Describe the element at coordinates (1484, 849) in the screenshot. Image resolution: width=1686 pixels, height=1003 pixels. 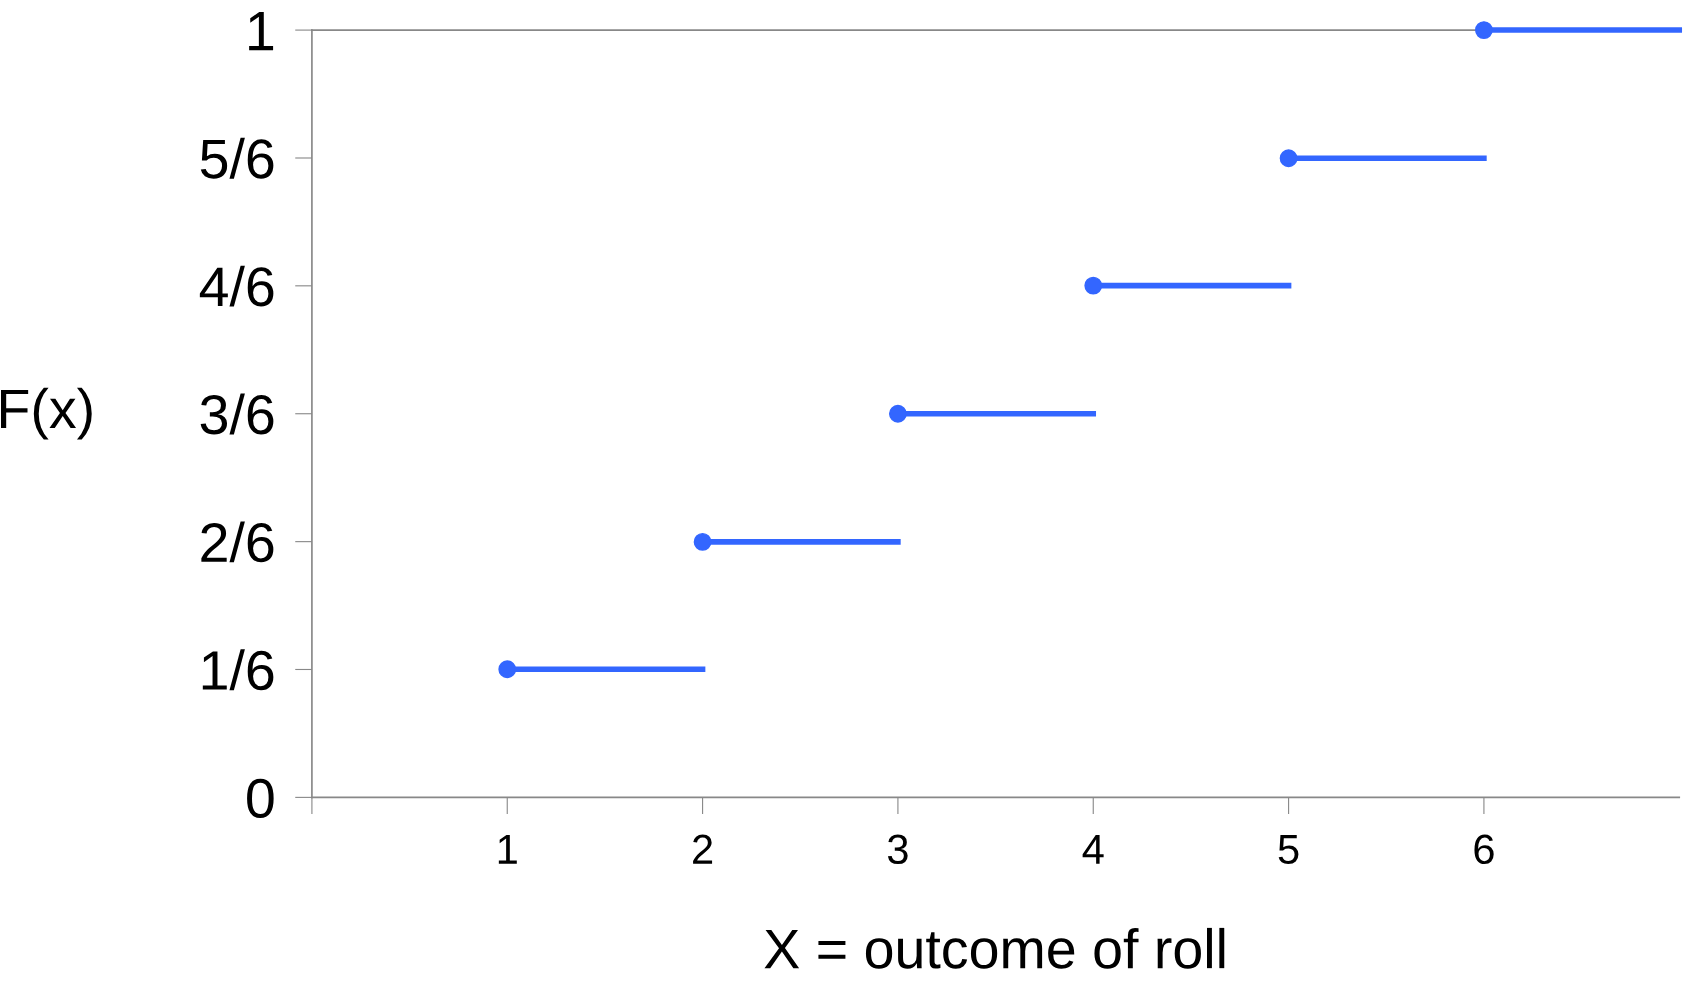
I see `x-tick-label: 6` at that location.